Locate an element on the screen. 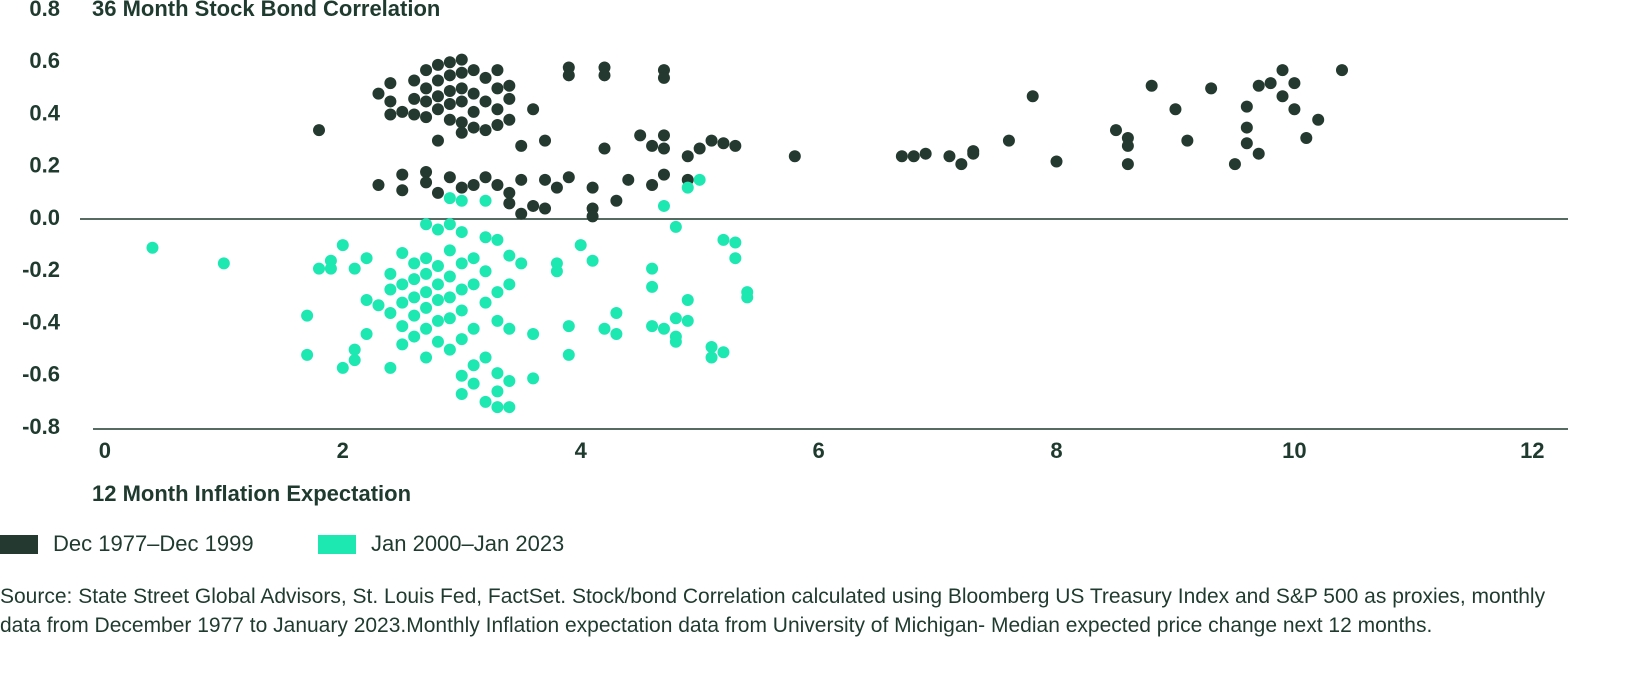 The height and width of the screenshot is (696, 1626). y-tick-label: -0.4 is located at coordinates (41, 321).